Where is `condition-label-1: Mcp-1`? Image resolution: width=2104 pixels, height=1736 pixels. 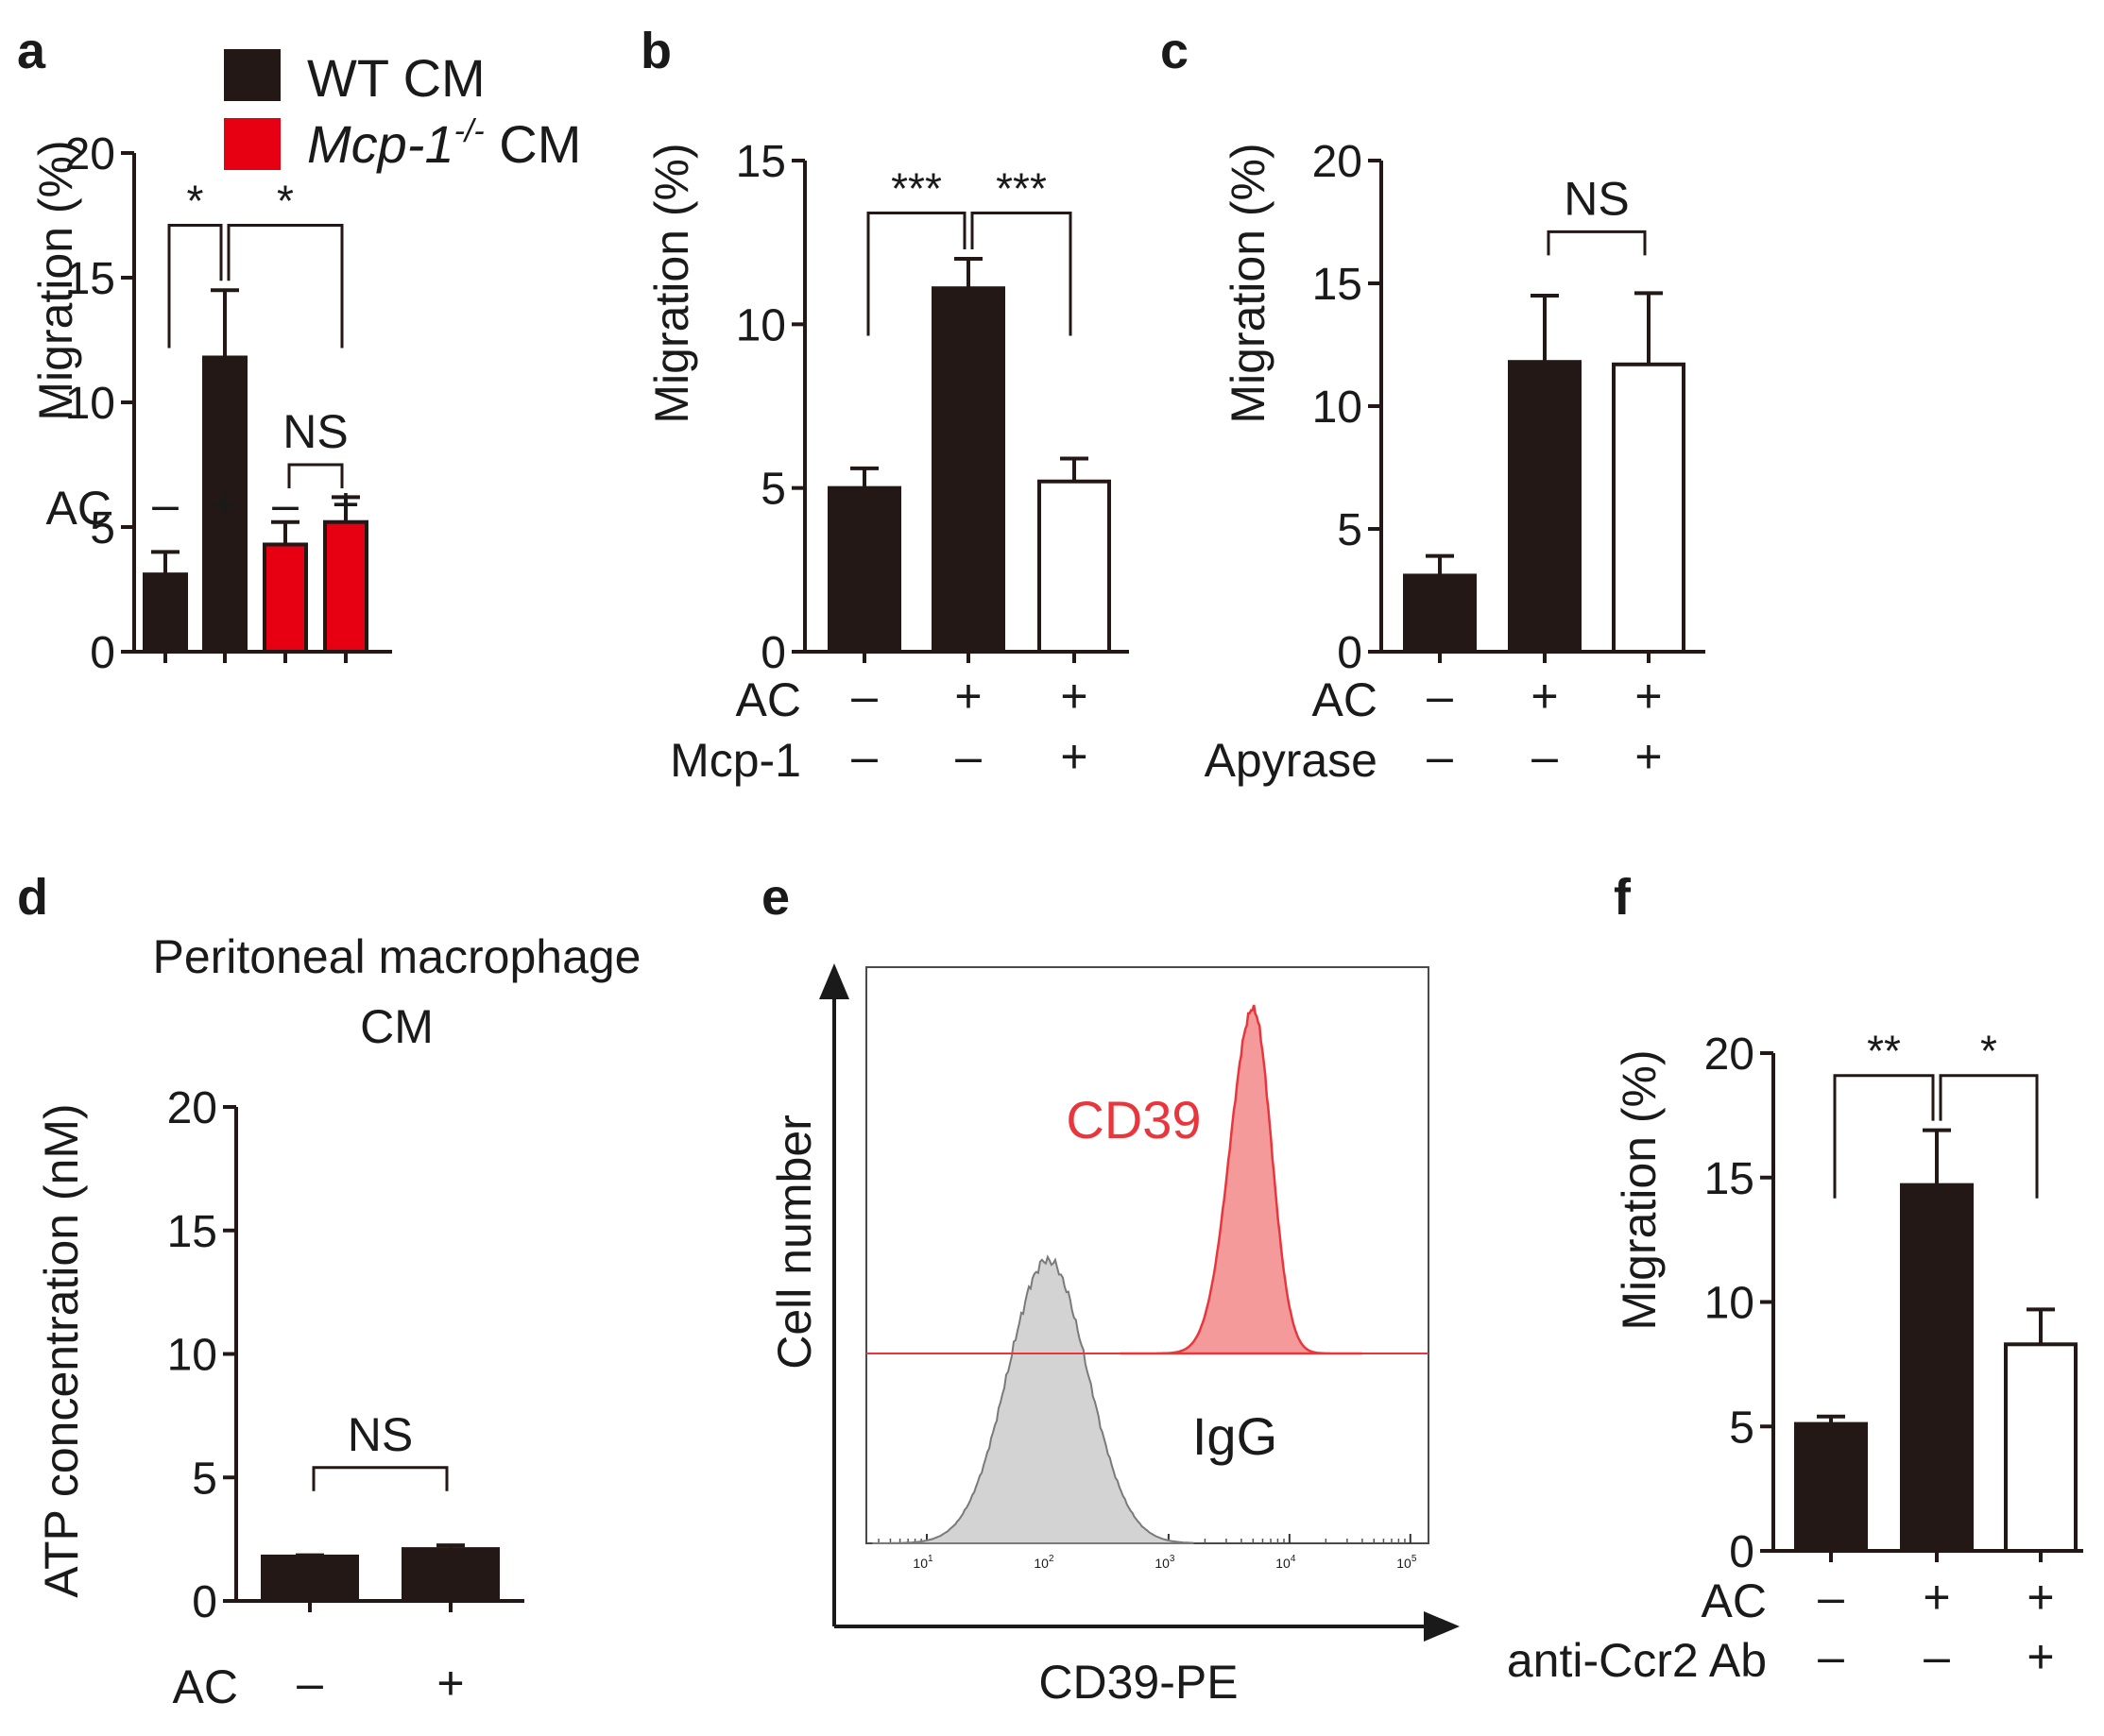 condition-label-1: Mcp-1 is located at coordinates (735, 760).